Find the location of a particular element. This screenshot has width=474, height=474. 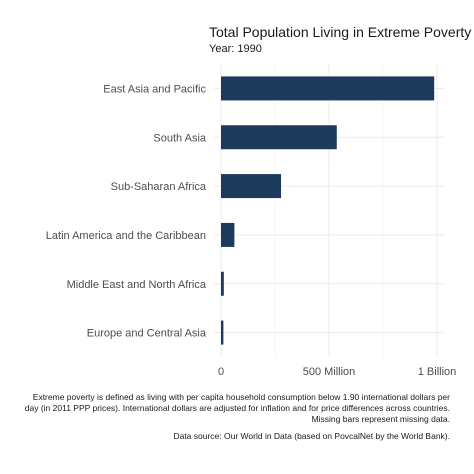

category-label: Sub-Saharan Africa is located at coordinates (159, 187).